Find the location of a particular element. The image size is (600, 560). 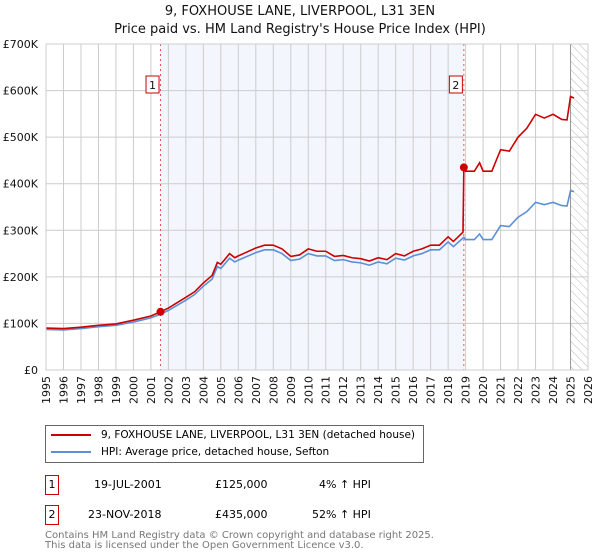

y-tick-label: £200K is located at coordinates (21, 277).